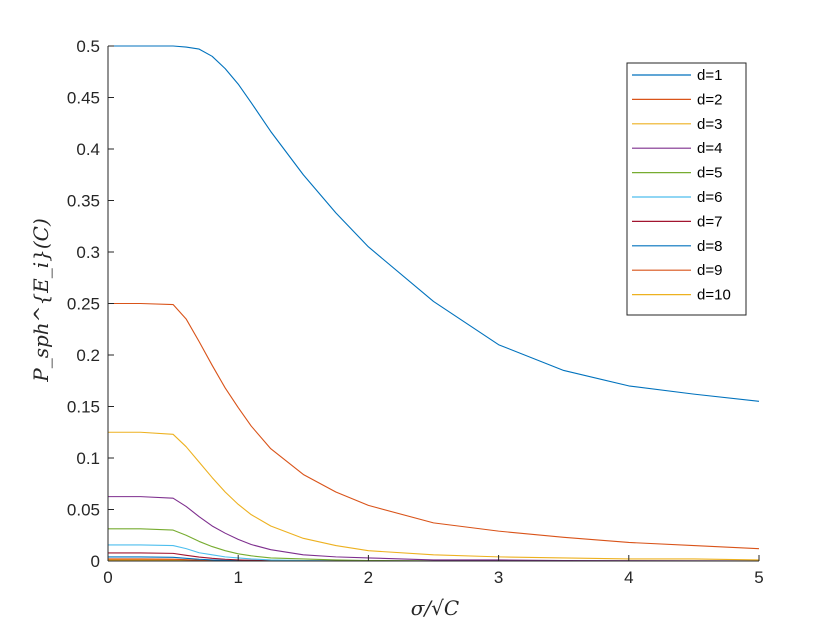  Describe the element at coordinates (628, 577) in the screenshot. I see `x-tick-label: 4` at that location.